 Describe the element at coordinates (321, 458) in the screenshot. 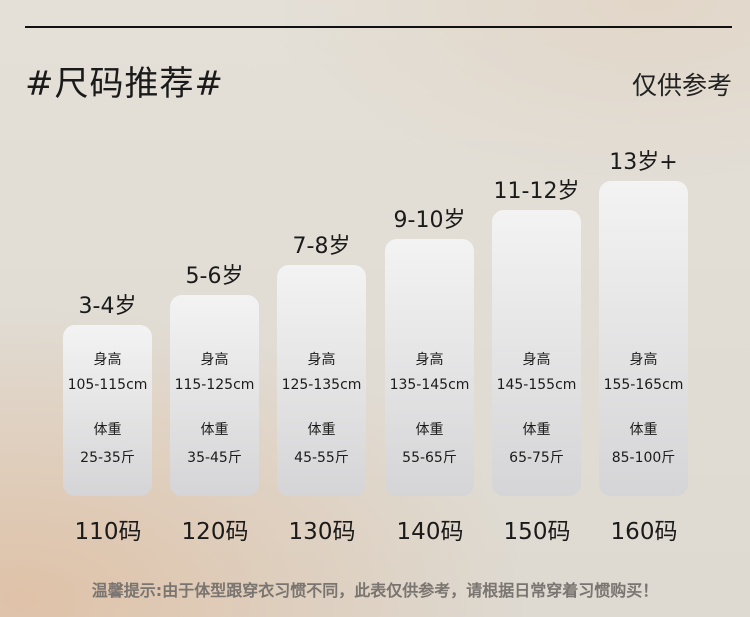

I see `weight-value: 45-55斤` at that location.